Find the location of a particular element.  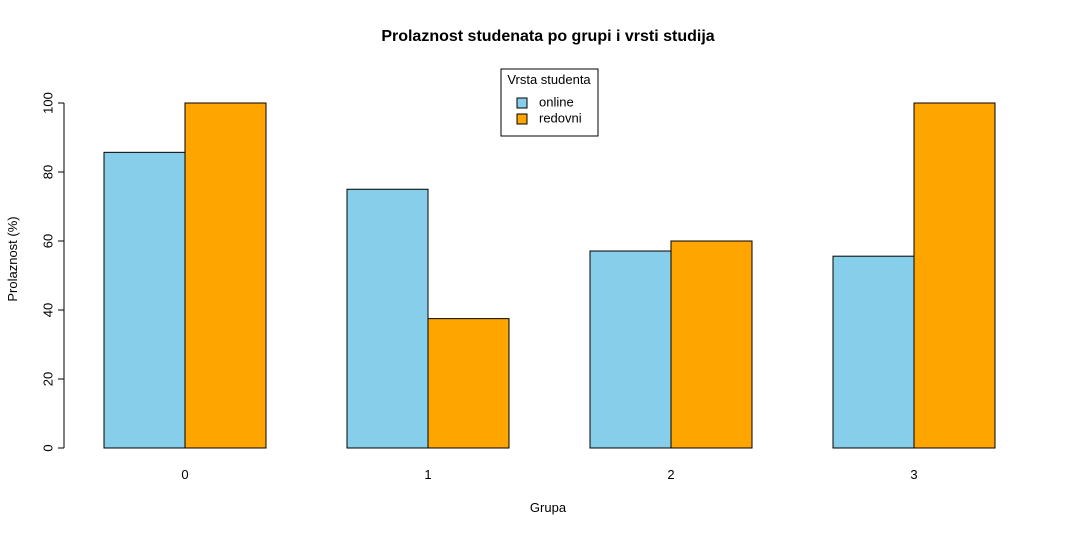

x-axis-label: Grupa is located at coordinates (548, 507).